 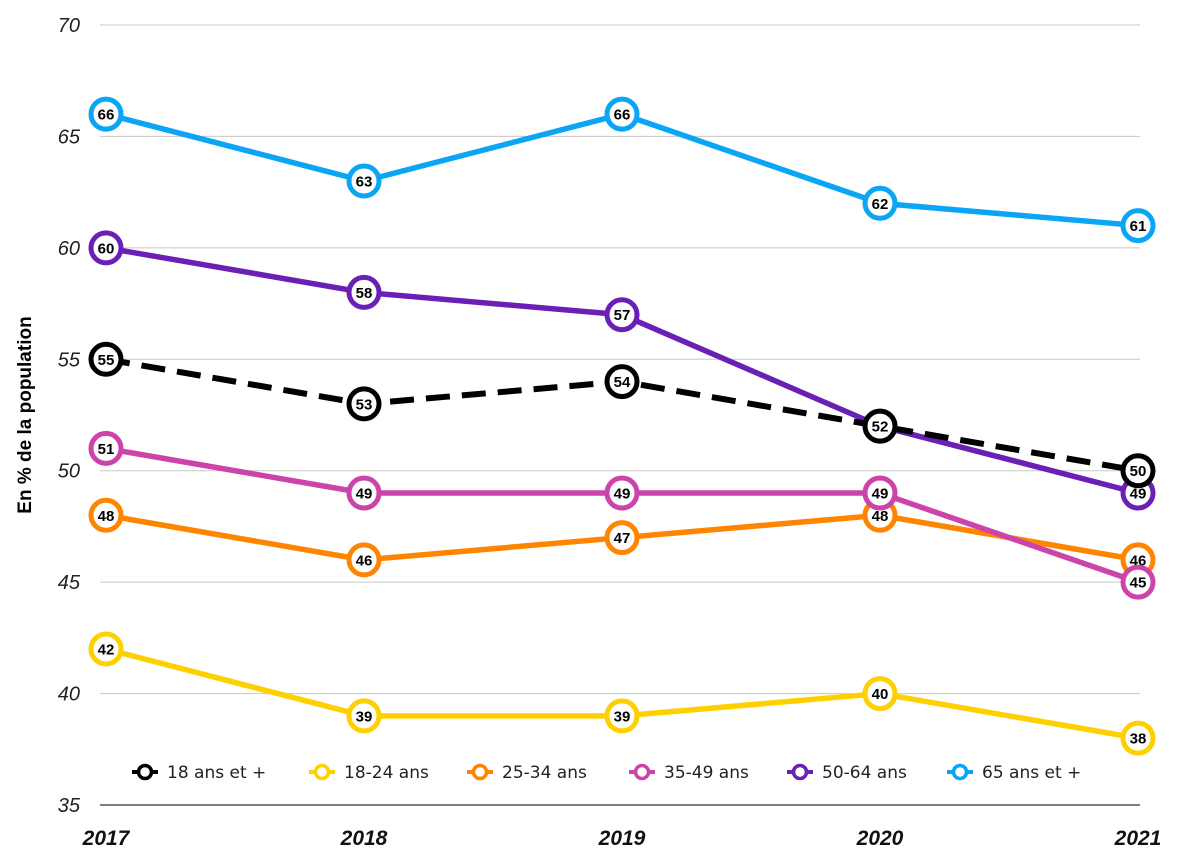 What do you see at coordinates (69, 137) in the screenshot?
I see `y-tick-label: 65` at bounding box center [69, 137].